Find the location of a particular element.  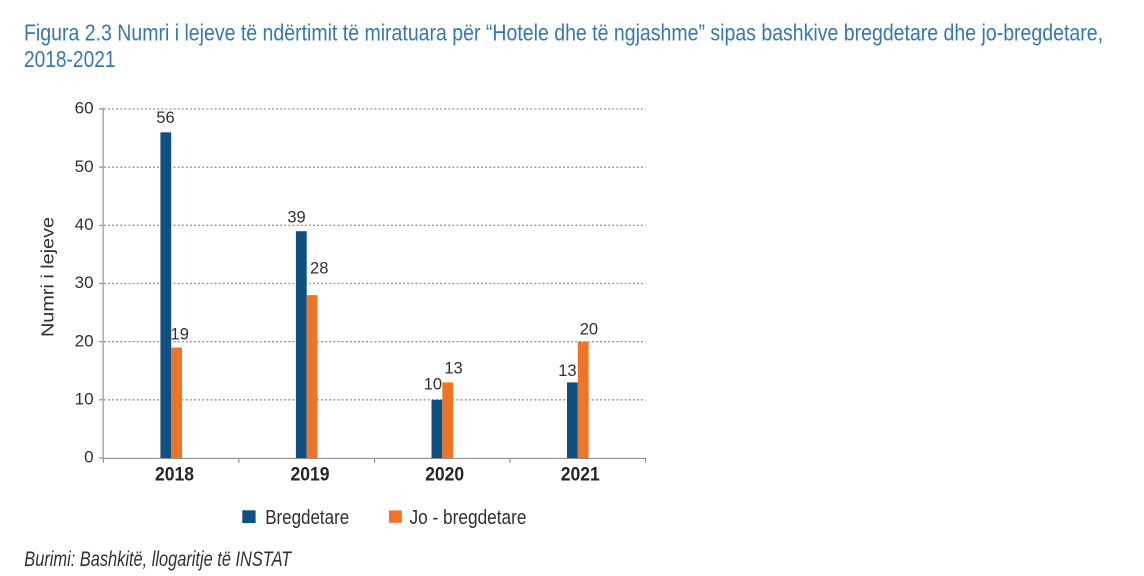

svg-text: 2019 is located at coordinates (310, 475).